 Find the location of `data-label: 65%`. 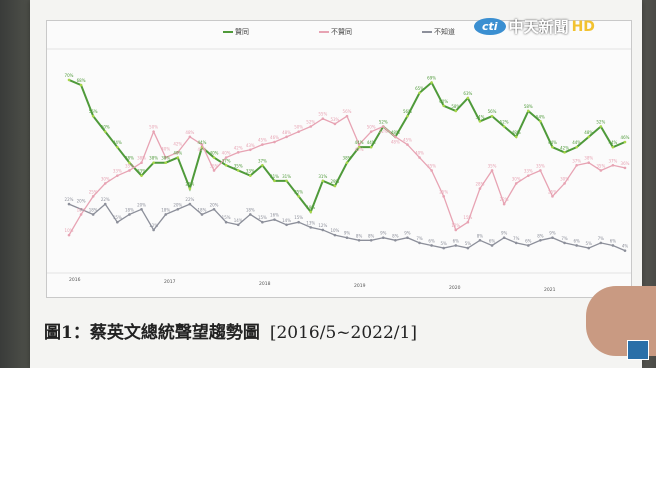

data-label: 65% is located at coordinates (419, 88).